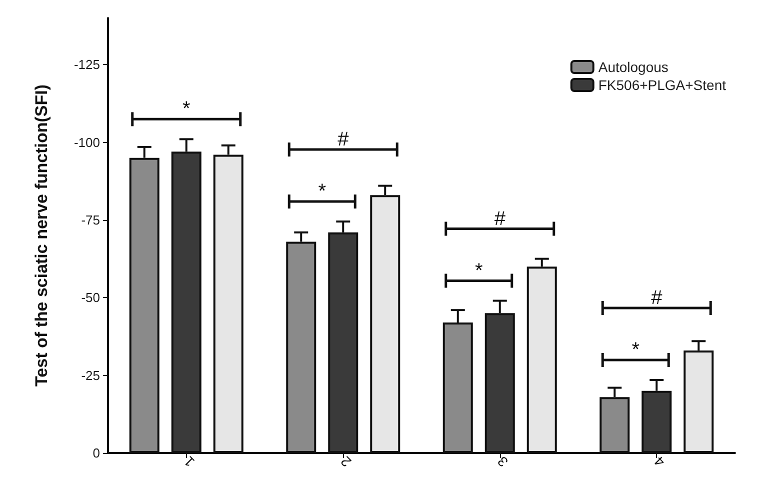  Describe the element at coordinates (633, 67) in the screenshot. I see `legend-label: Autologous` at that location.